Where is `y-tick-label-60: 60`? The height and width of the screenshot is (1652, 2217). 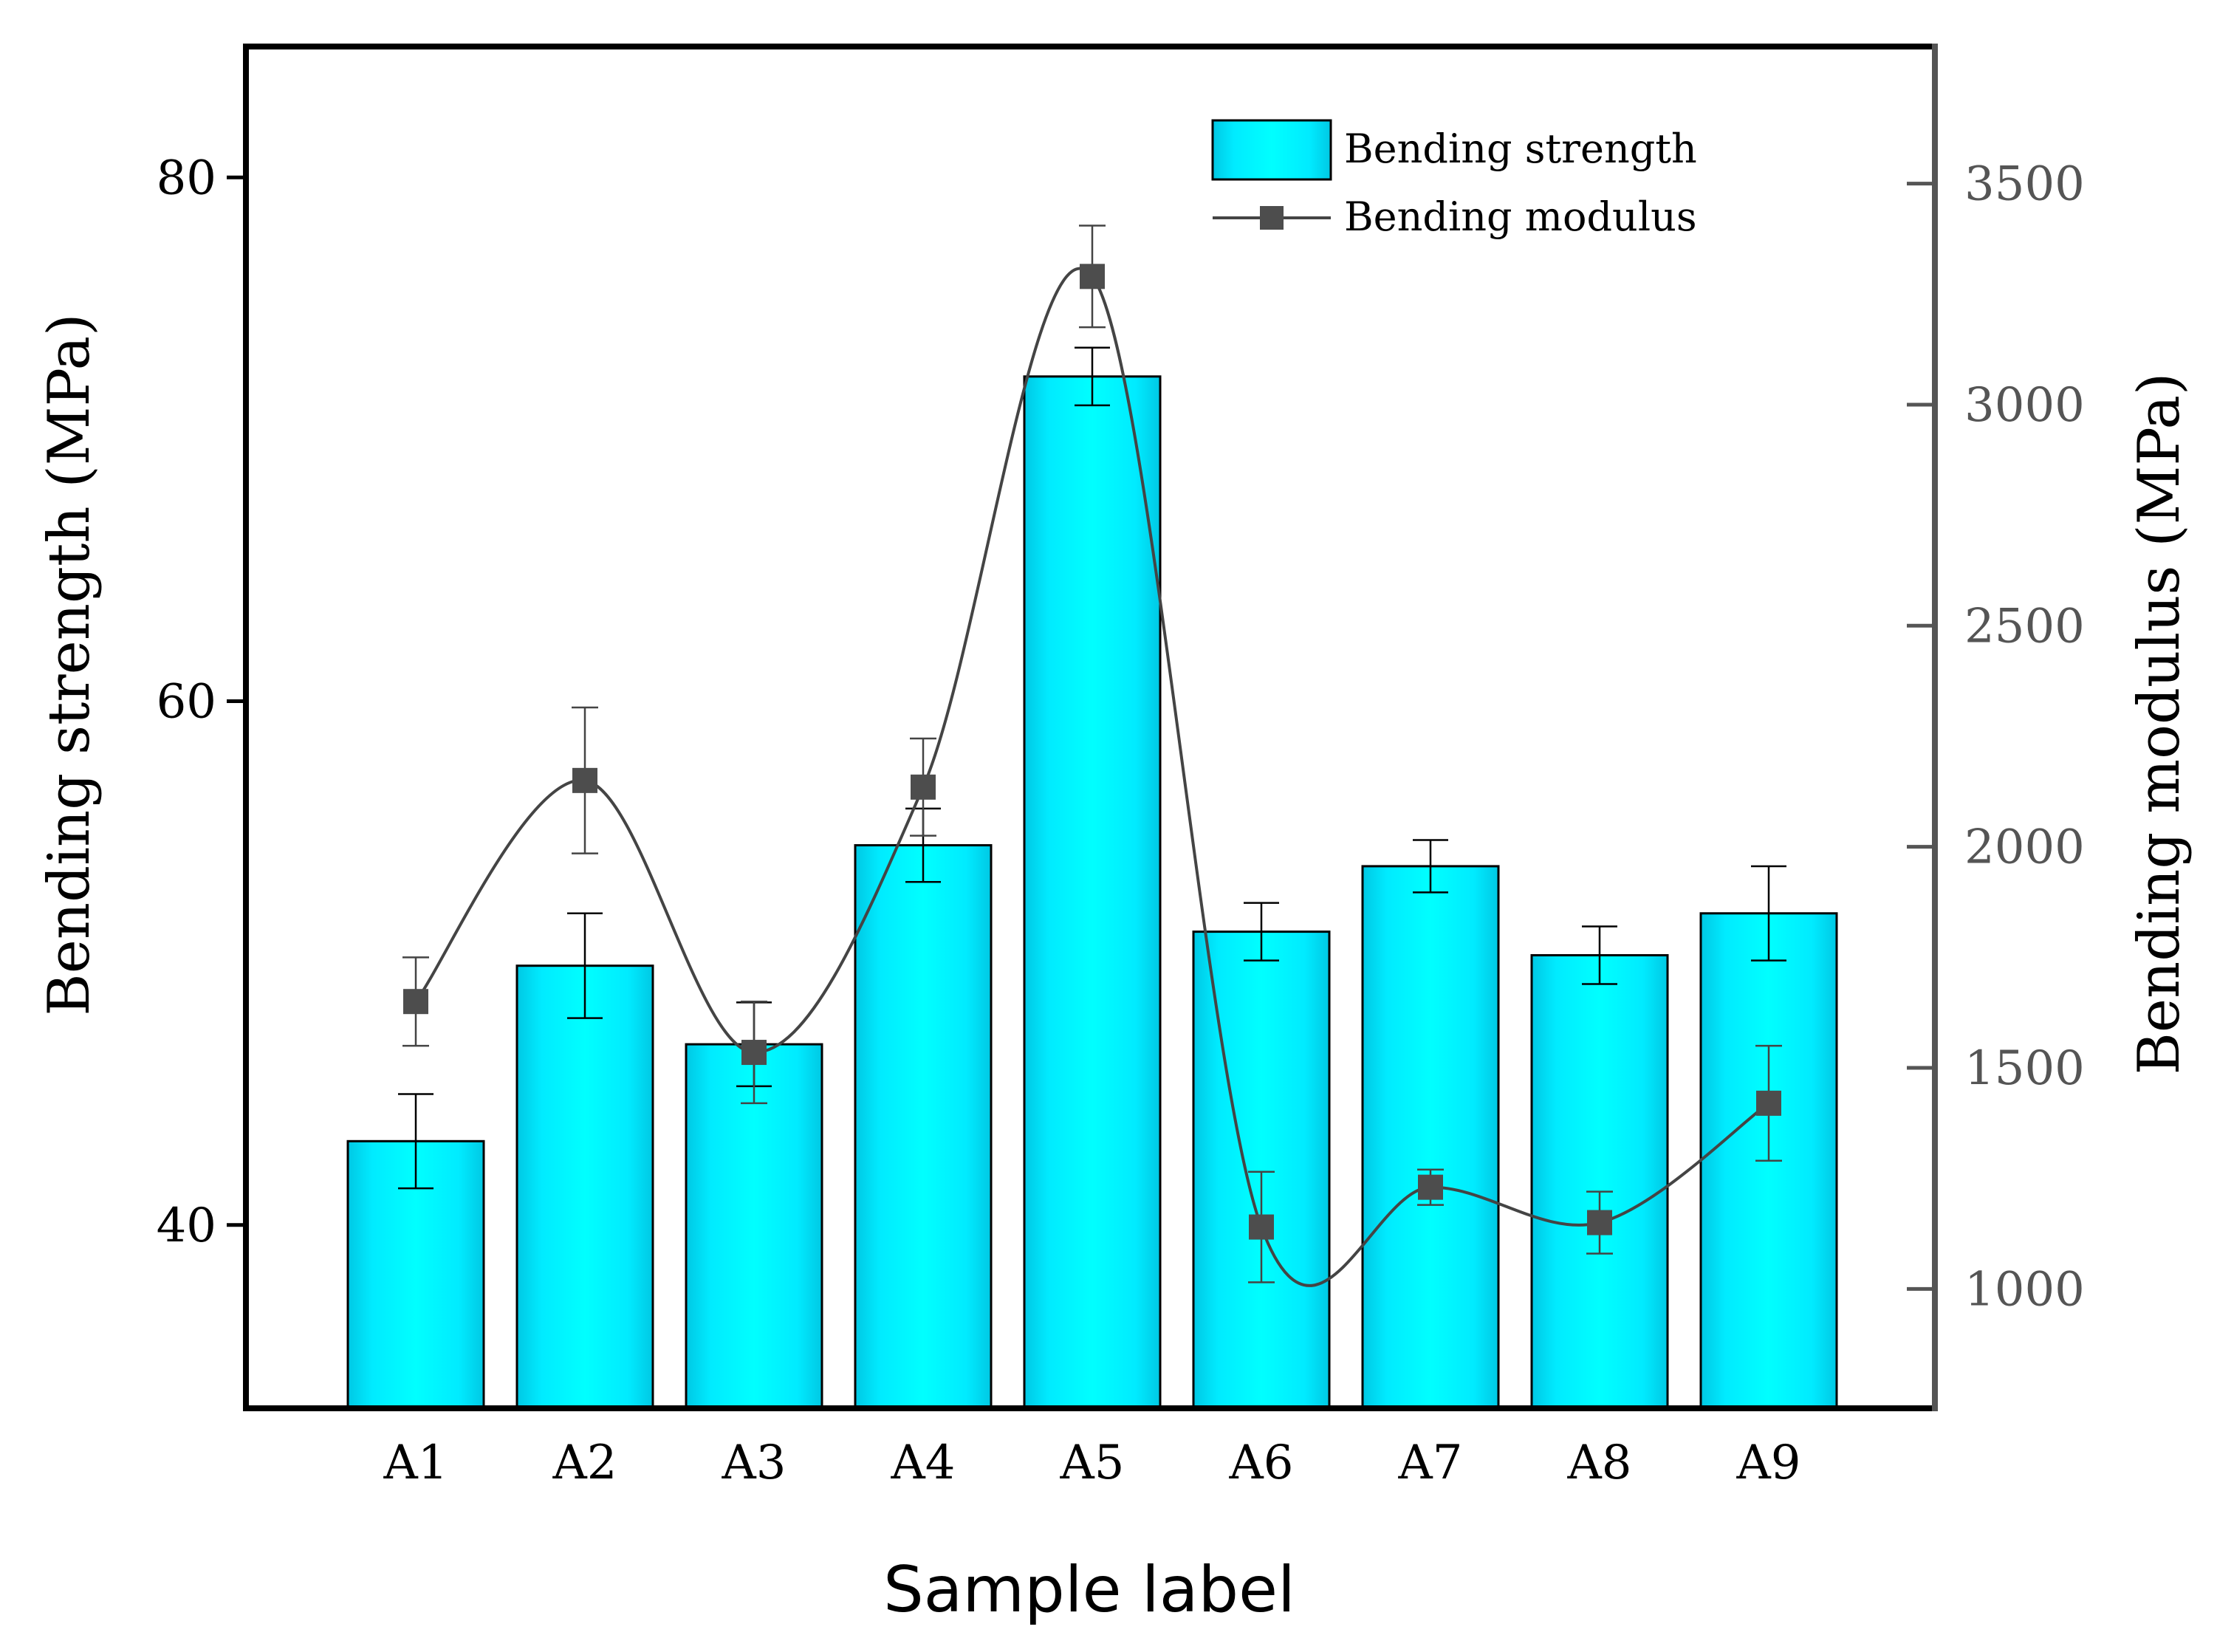
y-tick-label-60: 60 is located at coordinates (186, 702).